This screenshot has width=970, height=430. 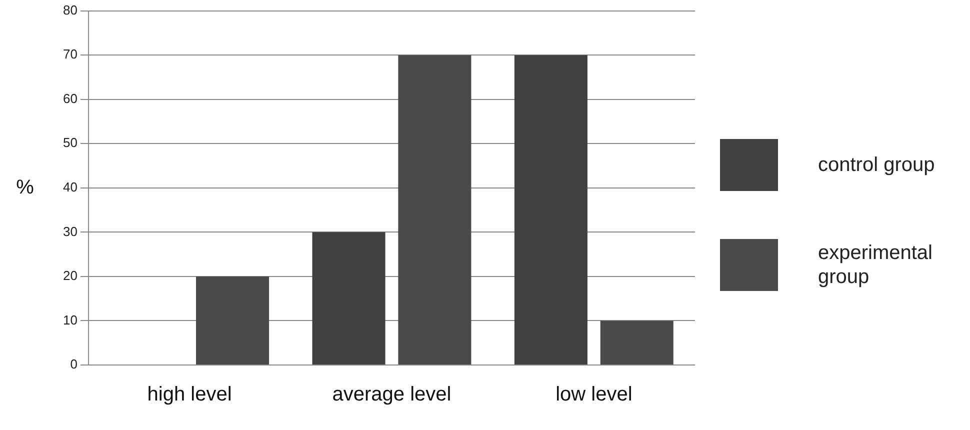 I want to click on y-tick-label: 60, so click(x=70, y=98).